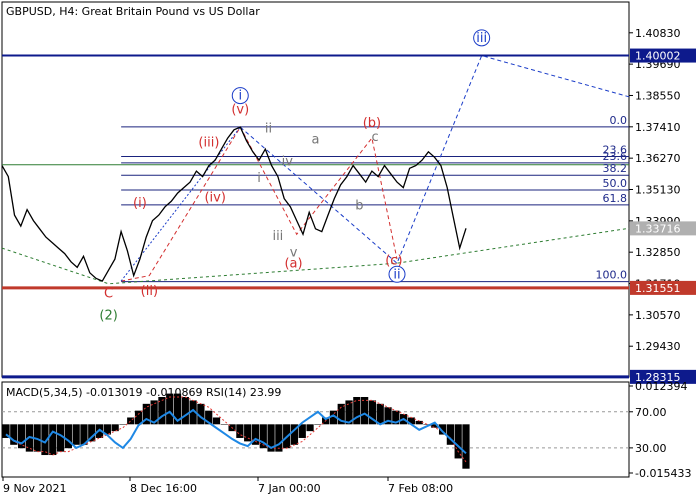 The image size is (700, 500). What do you see at coordinates (149, 291) in the screenshot?
I see `wave-label-3: (ii)` at bounding box center [149, 291].